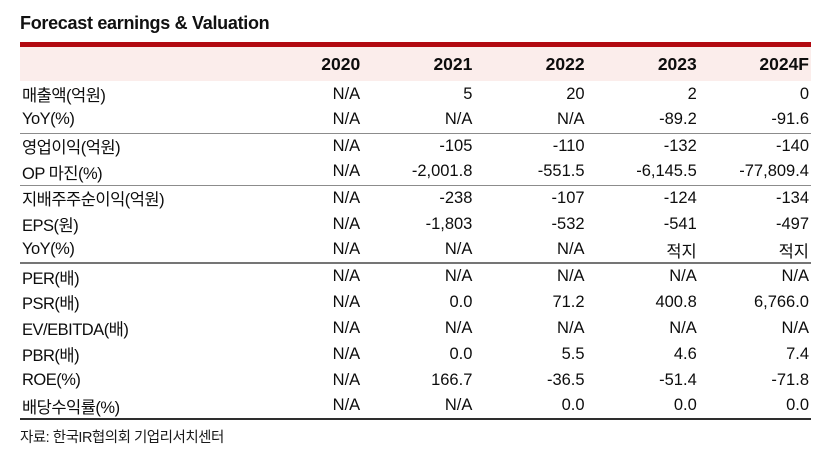 This screenshot has width=824, height=452. I want to click on table-row-ev-ebitda: EV/EBITDA(배) N/A N/A N/A N/A N/A, so click(415, 328).